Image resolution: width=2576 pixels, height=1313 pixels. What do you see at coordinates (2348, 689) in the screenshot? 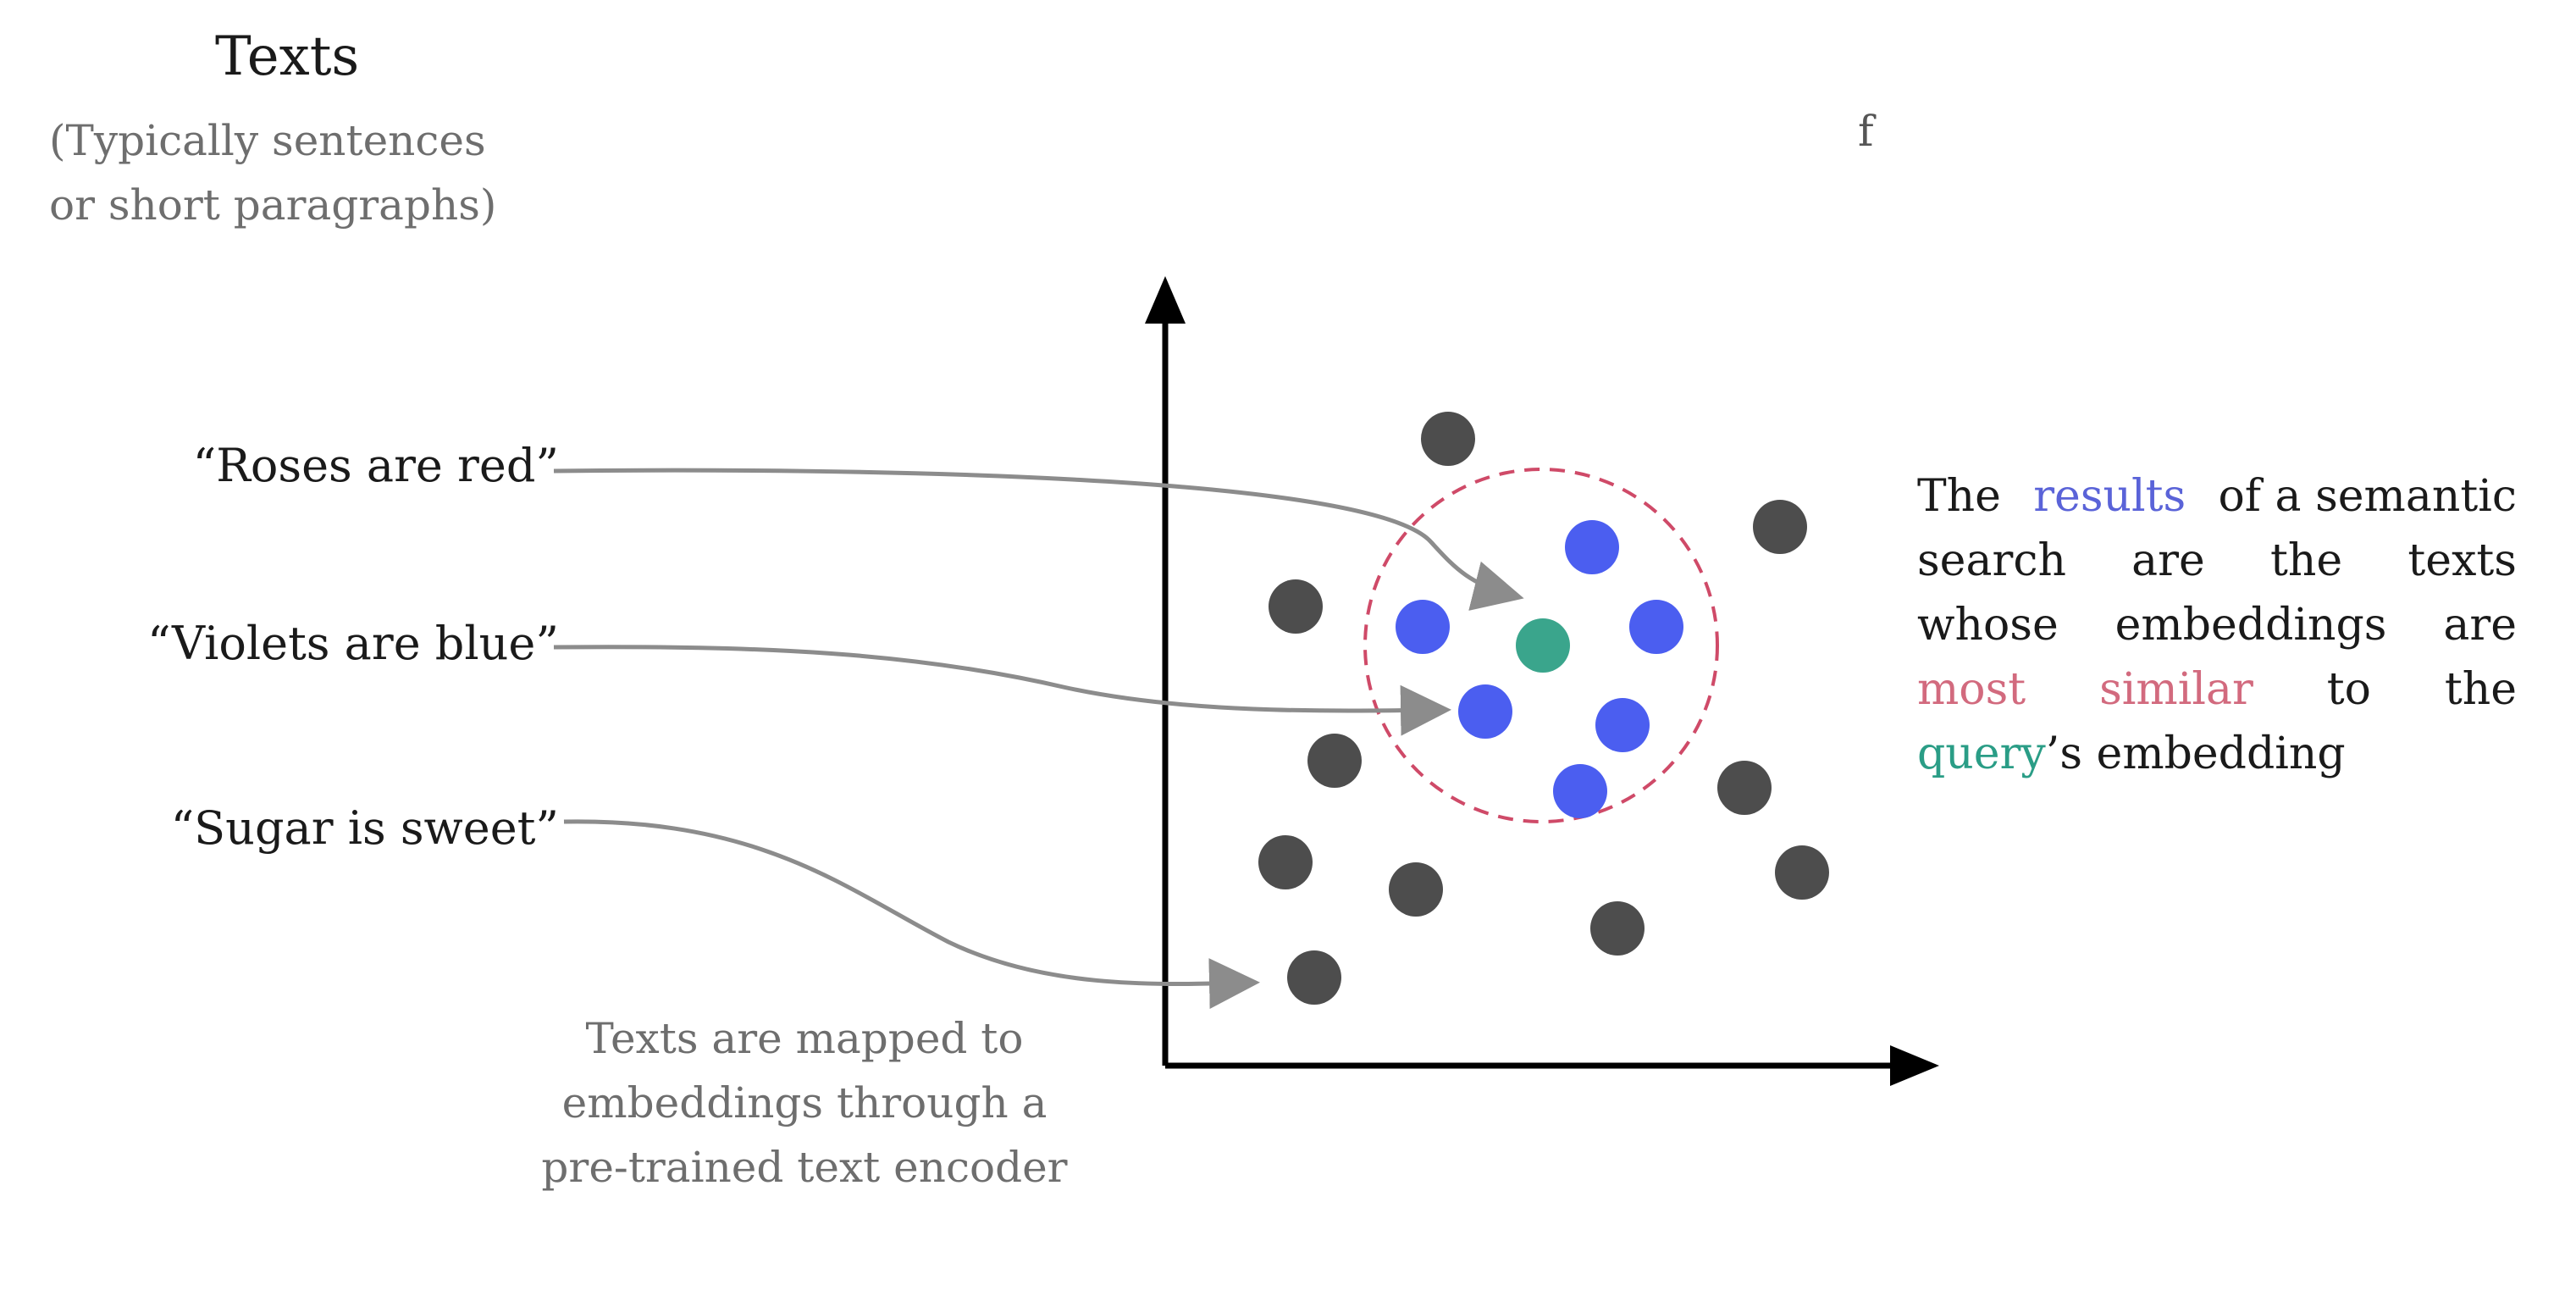
I see `explanation-word: to` at bounding box center [2348, 689].